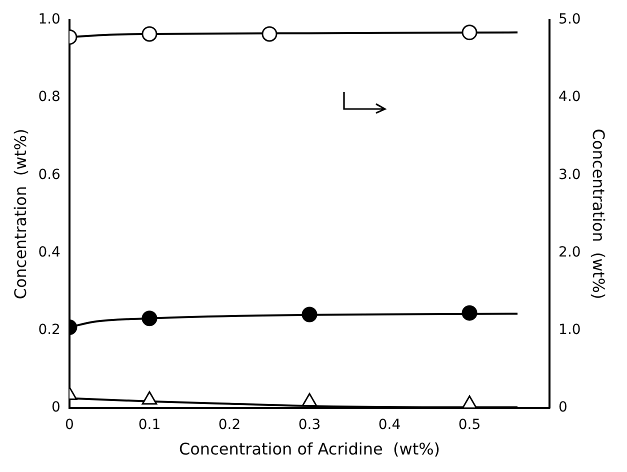 This screenshot has width=627, height=472. What do you see at coordinates (309, 425) in the screenshot?
I see `x-tick-label: 0.3` at bounding box center [309, 425].